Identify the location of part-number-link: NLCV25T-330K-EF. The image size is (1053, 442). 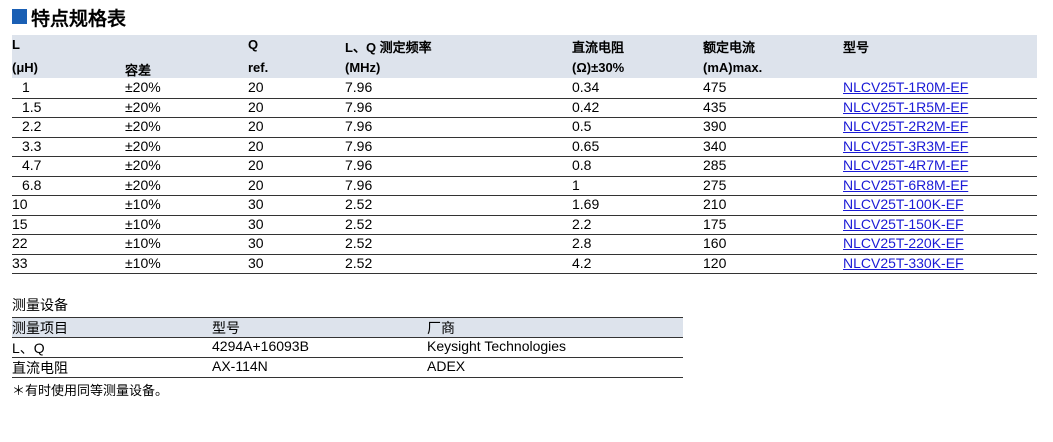
(903, 262).